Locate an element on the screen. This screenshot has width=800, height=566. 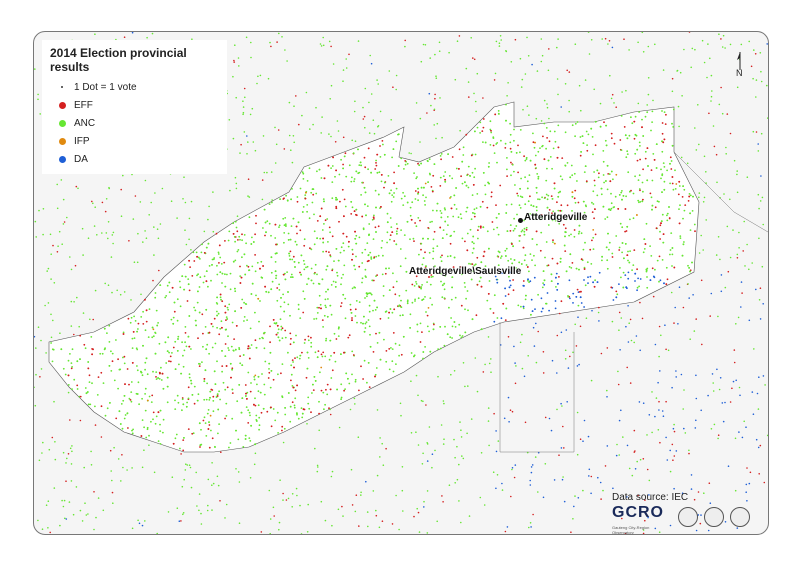
data-source: Data source: IEC is located at coordinates (650, 497).